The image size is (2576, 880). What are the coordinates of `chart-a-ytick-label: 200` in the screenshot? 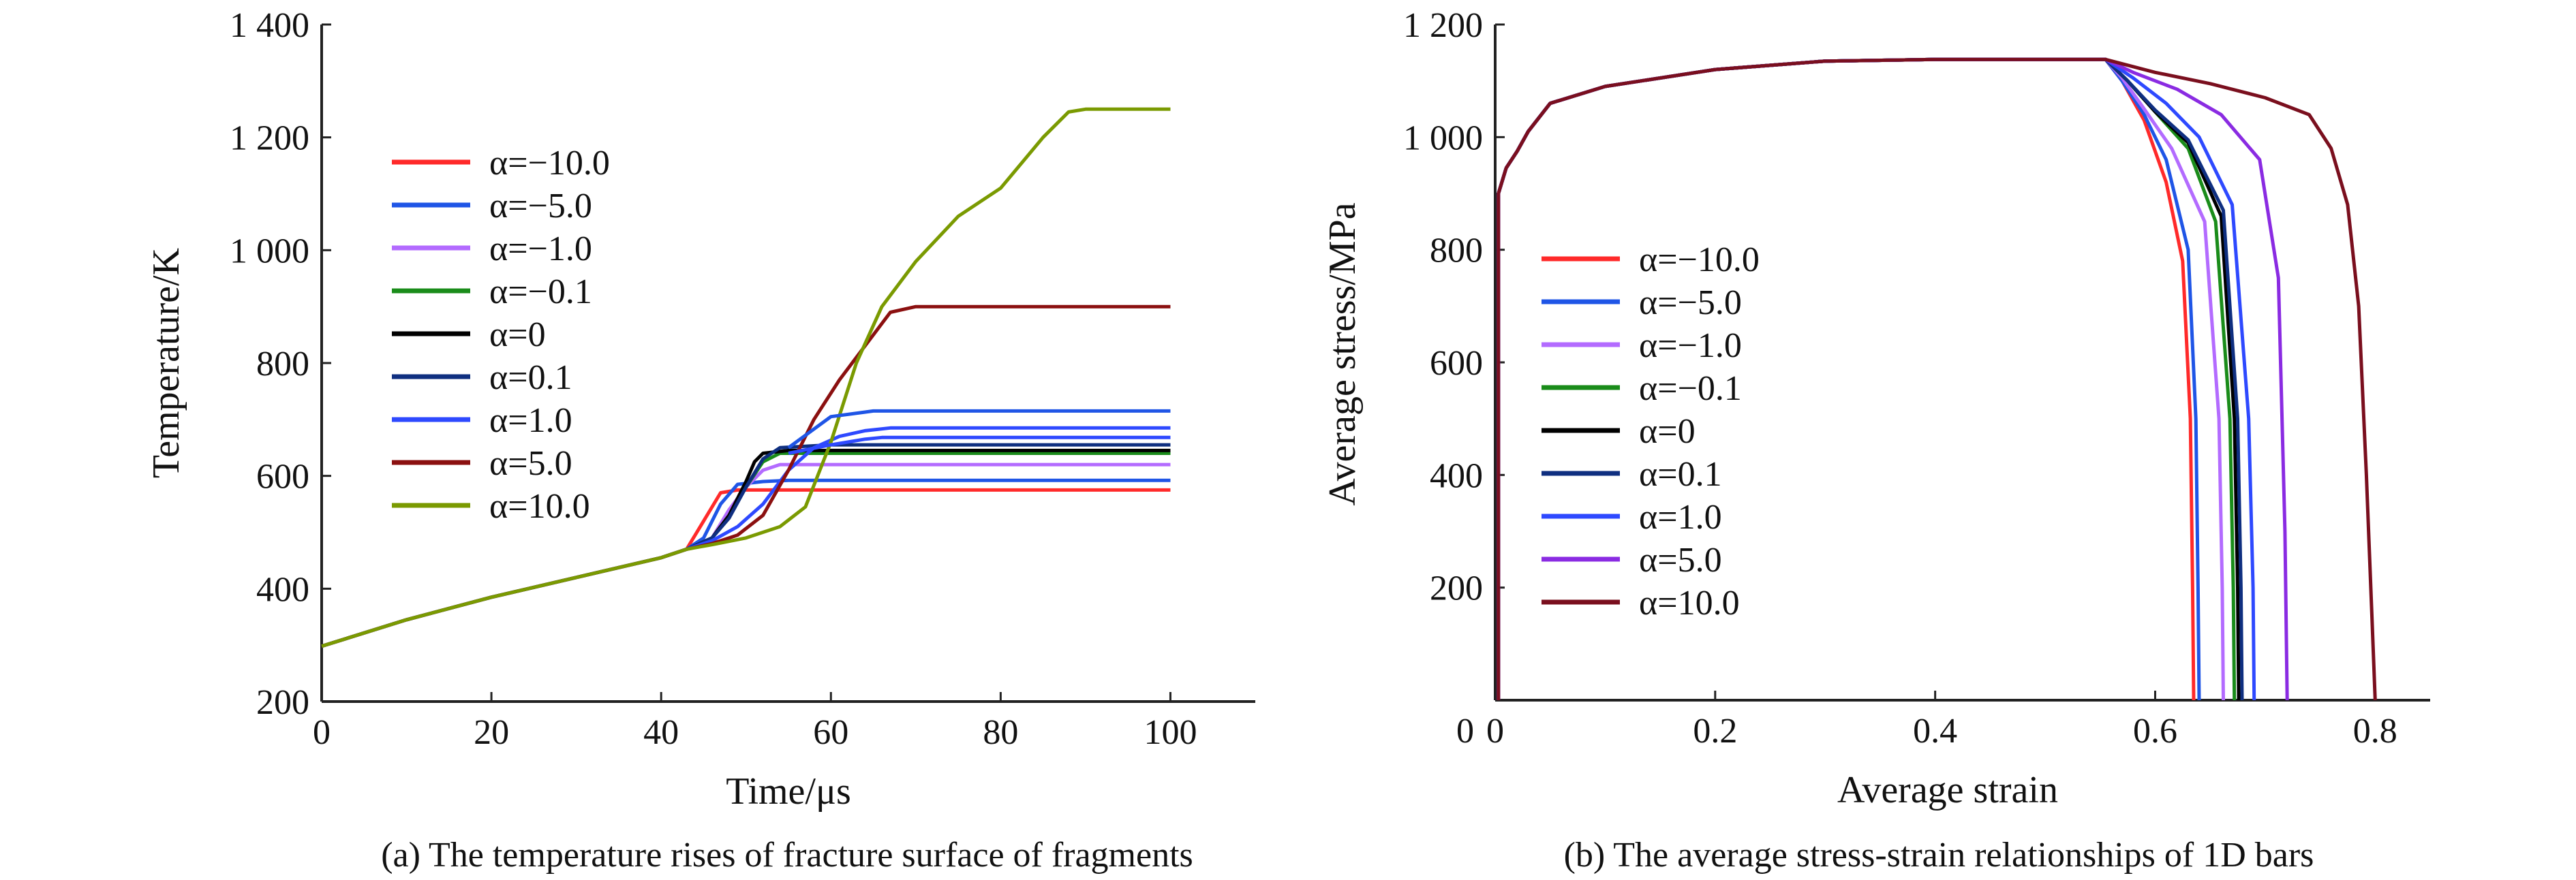 It's located at (282, 702).